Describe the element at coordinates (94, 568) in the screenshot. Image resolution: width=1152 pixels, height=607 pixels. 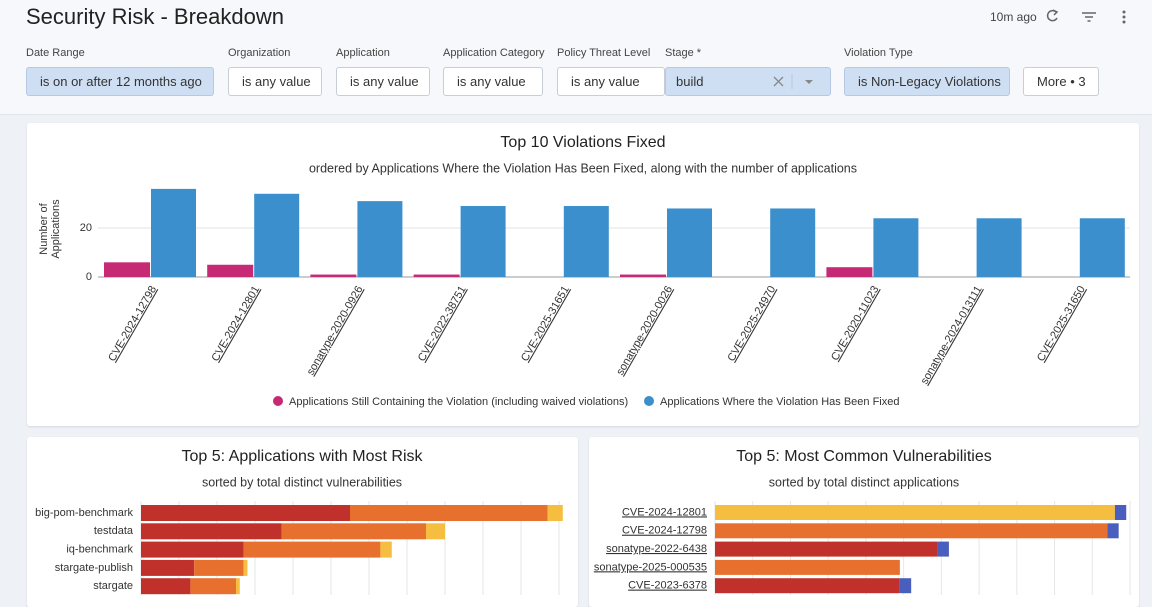
I see `y-tick-label: stargate-publish` at that location.